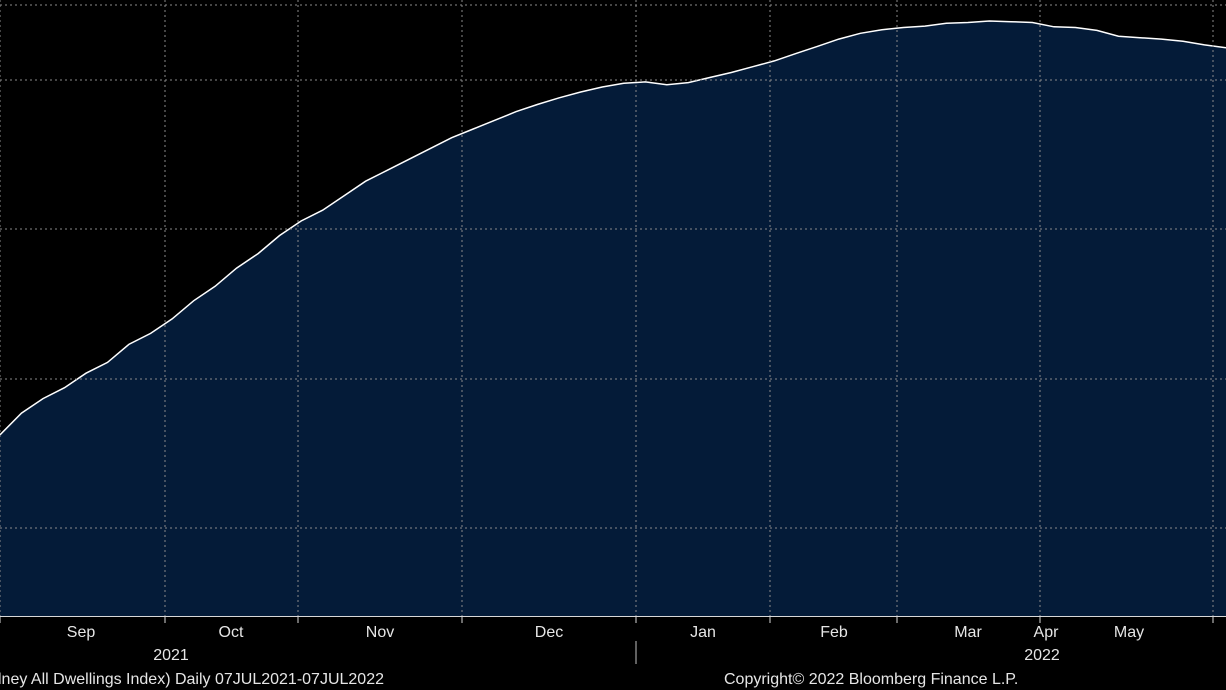 This screenshot has width=1226, height=690. I want to click on year-label: 2021, so click(171, 655).